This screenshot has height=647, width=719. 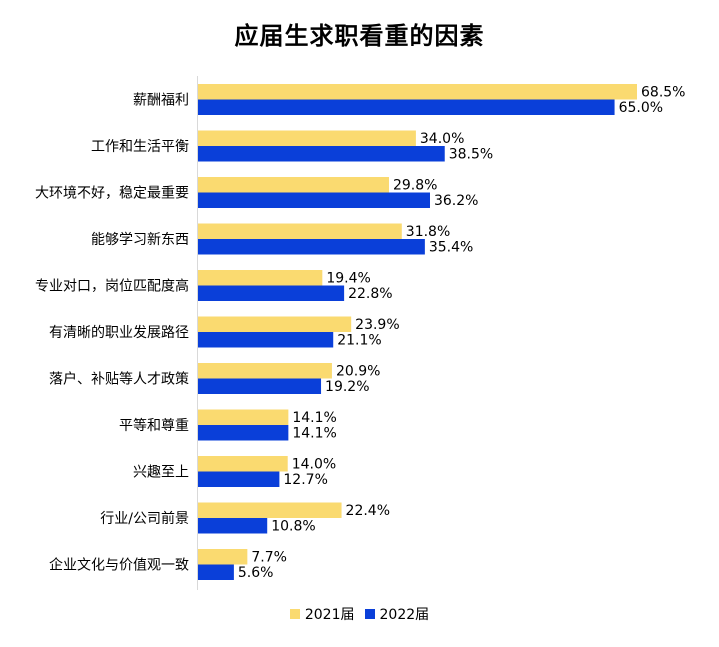 What do you see at coordinates (415, 186) in the screenshot?
I see `data-label: 29.8%` at bounding box center [415, 186].